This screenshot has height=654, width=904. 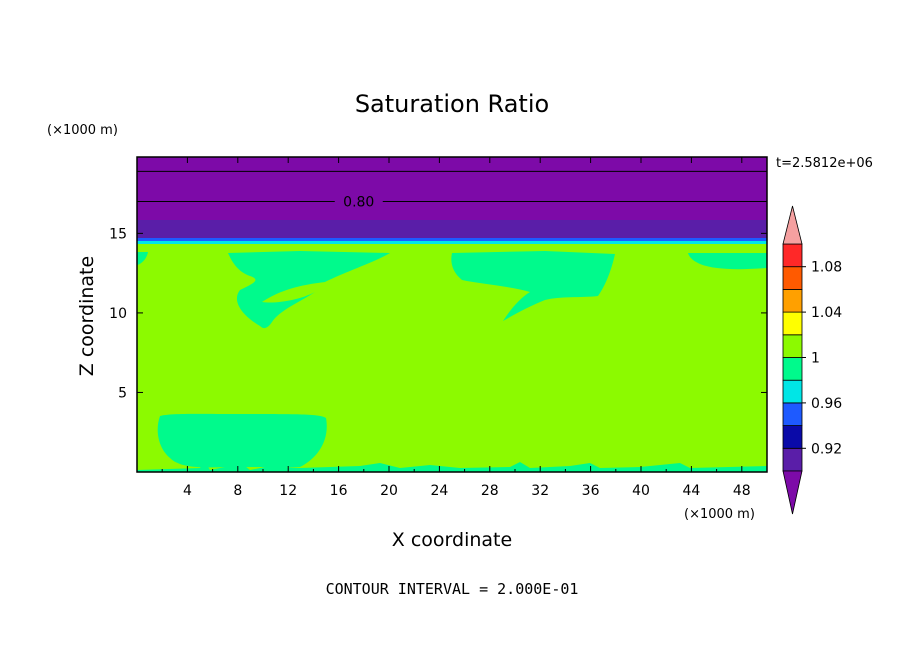 I want to click on x-tick-label: 44, so click(x=691, y=491).